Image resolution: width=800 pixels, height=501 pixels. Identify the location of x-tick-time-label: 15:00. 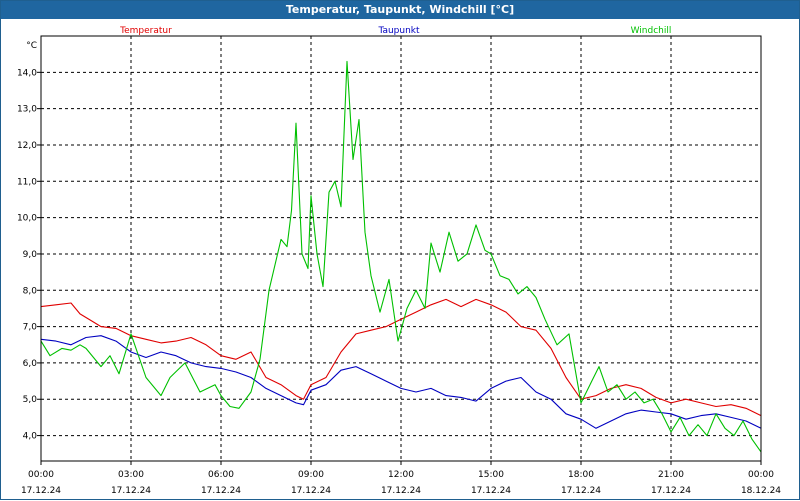
(491, 475).